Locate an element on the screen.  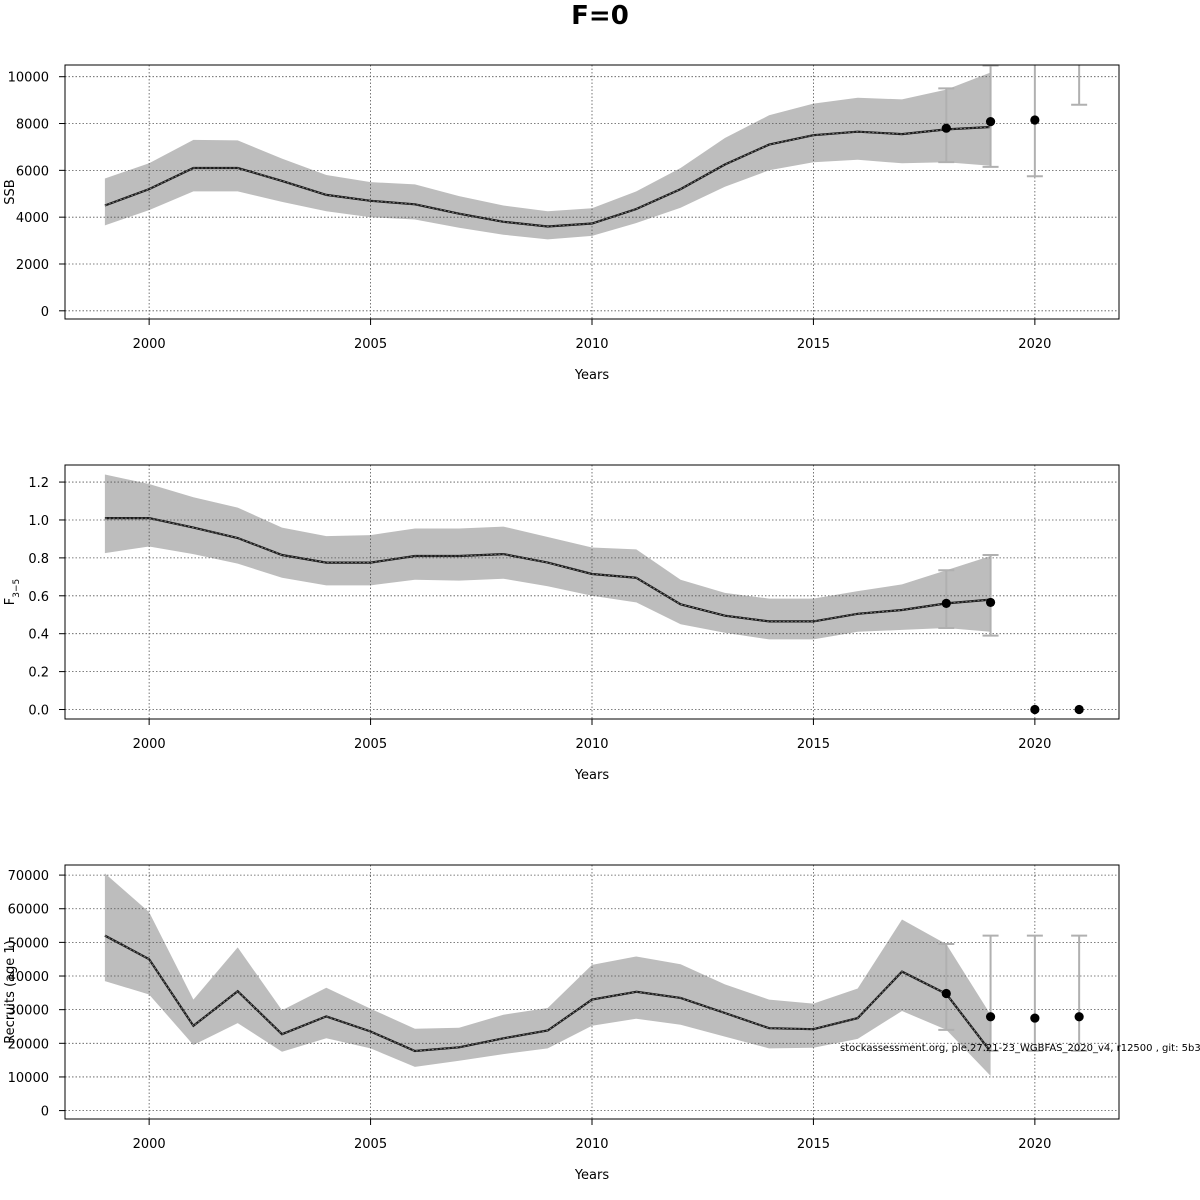
y-tick-label: 1.2 is located at coordinates (38, 483).